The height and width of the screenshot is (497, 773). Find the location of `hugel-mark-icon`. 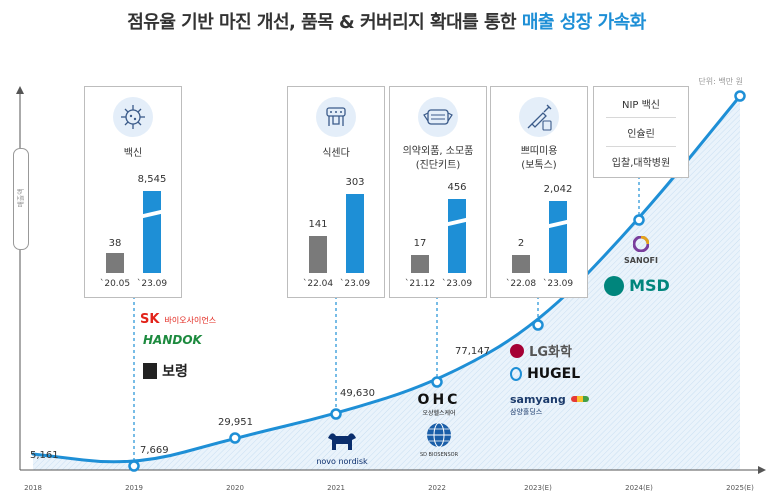

hugel-mark-icon is located at coordinates (516, 373).